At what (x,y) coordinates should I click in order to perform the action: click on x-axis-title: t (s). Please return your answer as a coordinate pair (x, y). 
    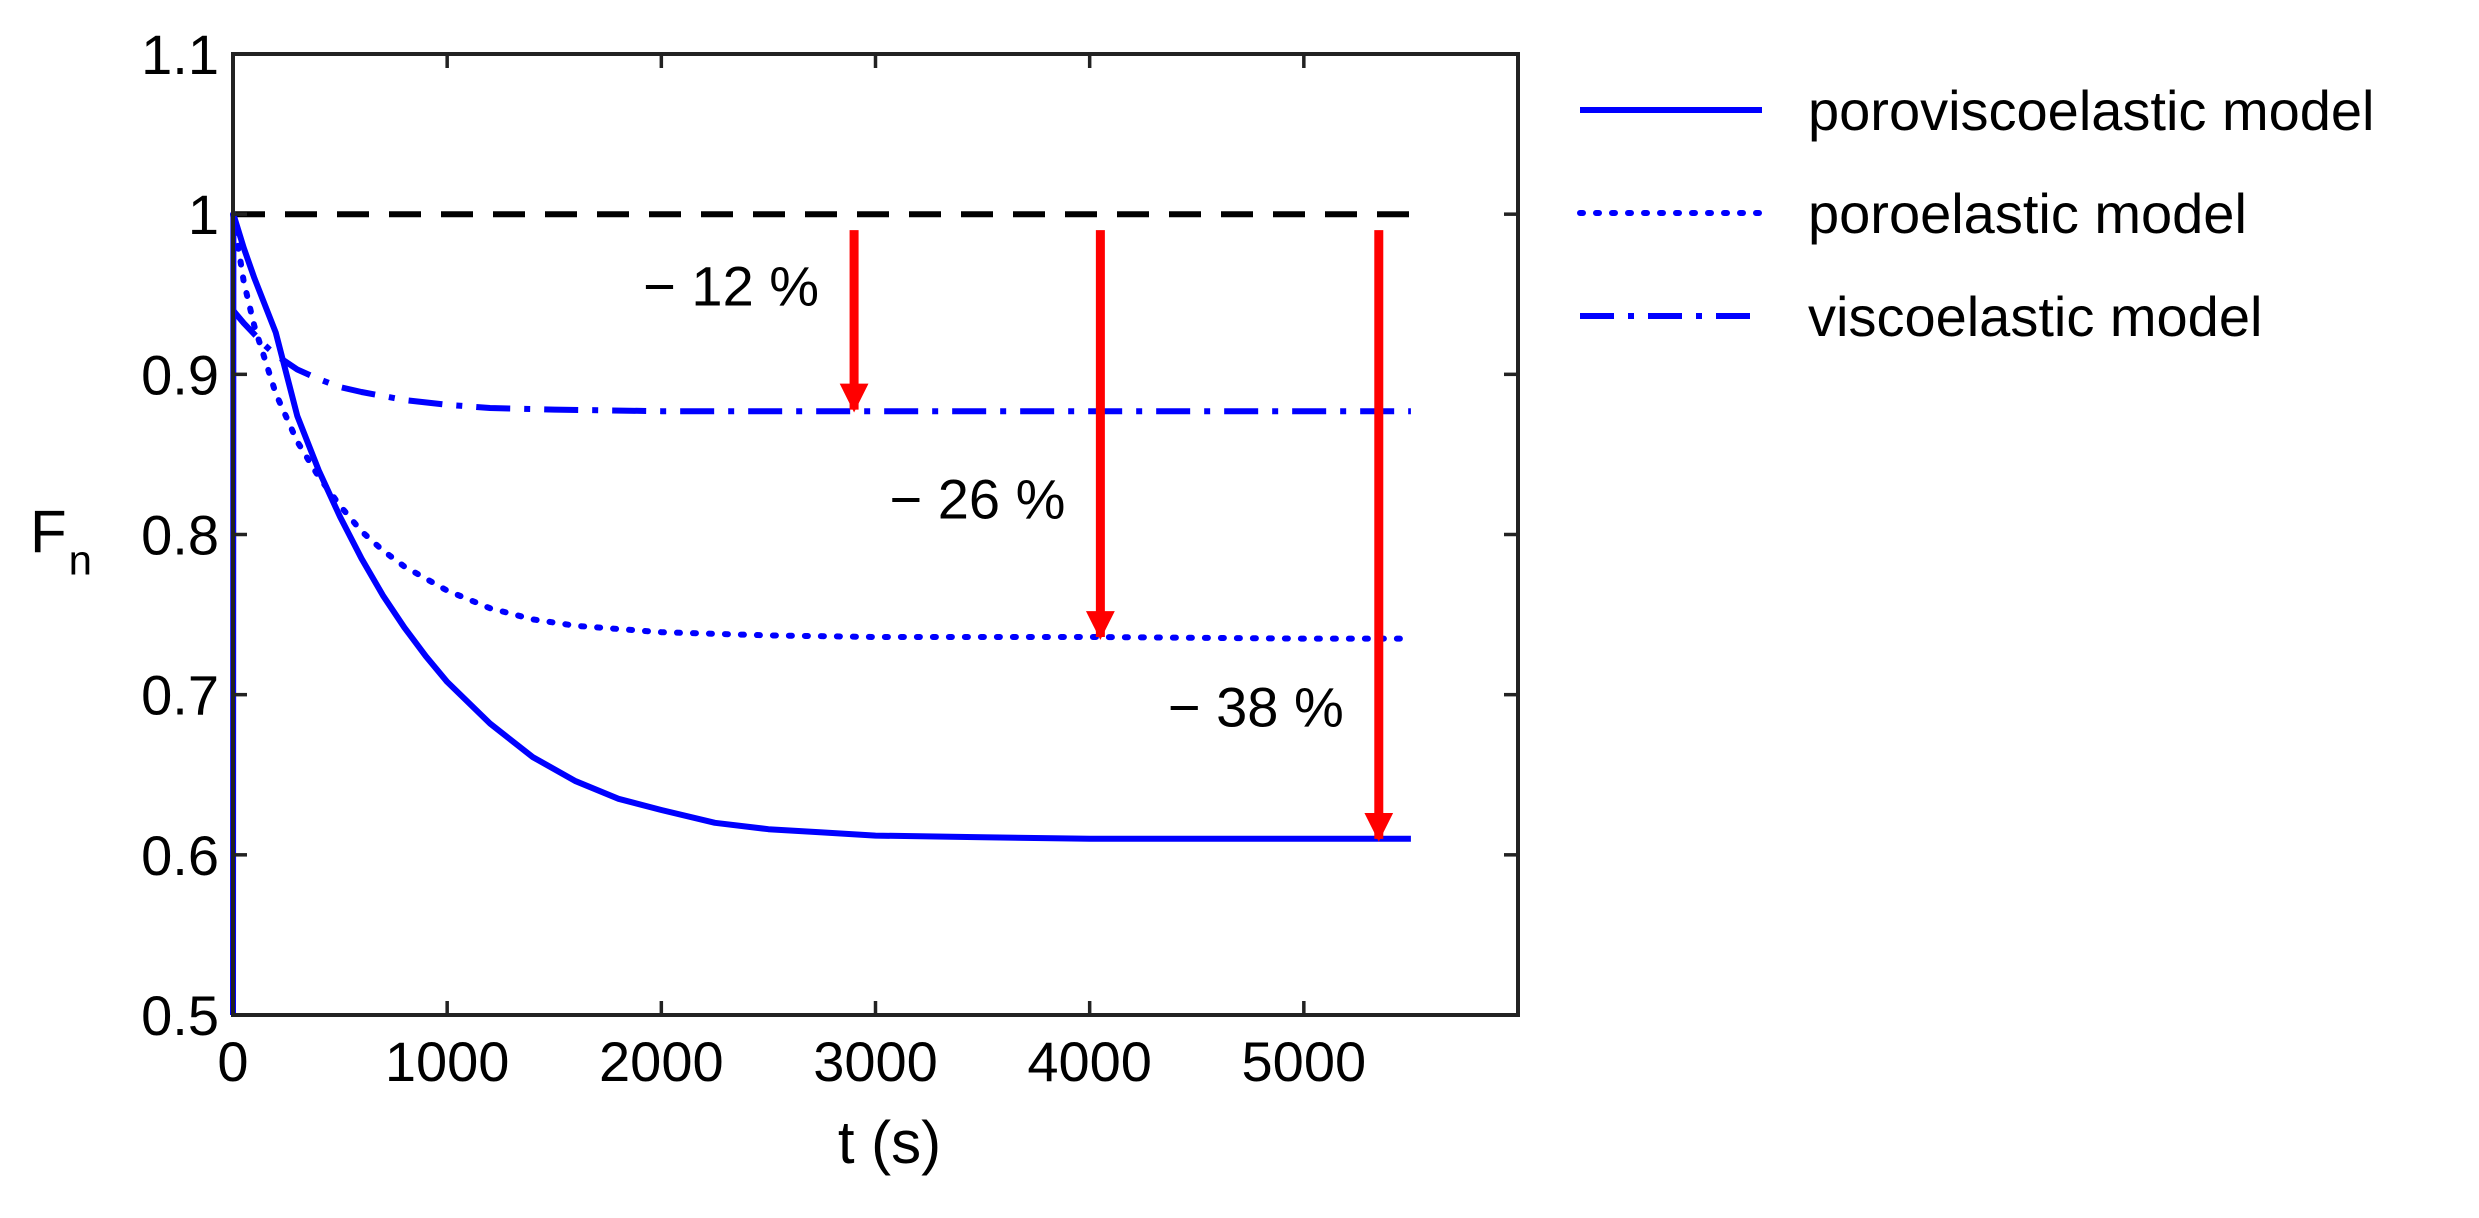
    Looking at the image, I should click on (889, 1142).